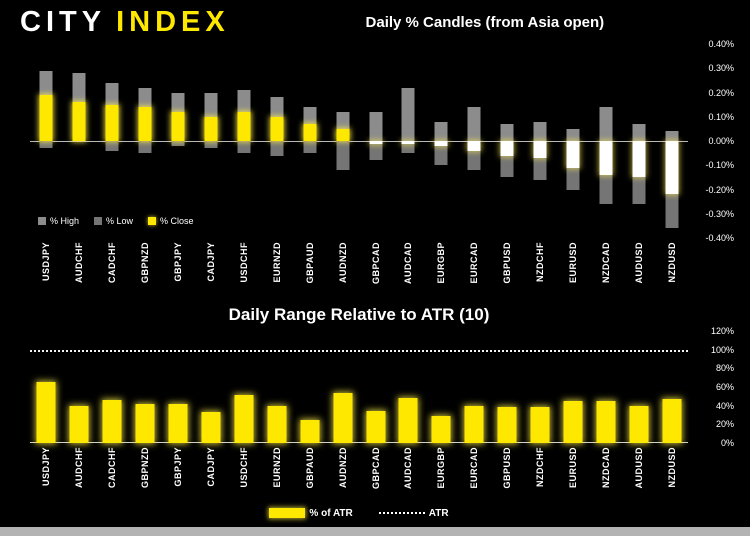 This screenshot has width=750, height=536. Describe the element at coordinates (276, 262) in the screenshot. I see `candles-xlabel-eurnzd: EURNZD` at that location.